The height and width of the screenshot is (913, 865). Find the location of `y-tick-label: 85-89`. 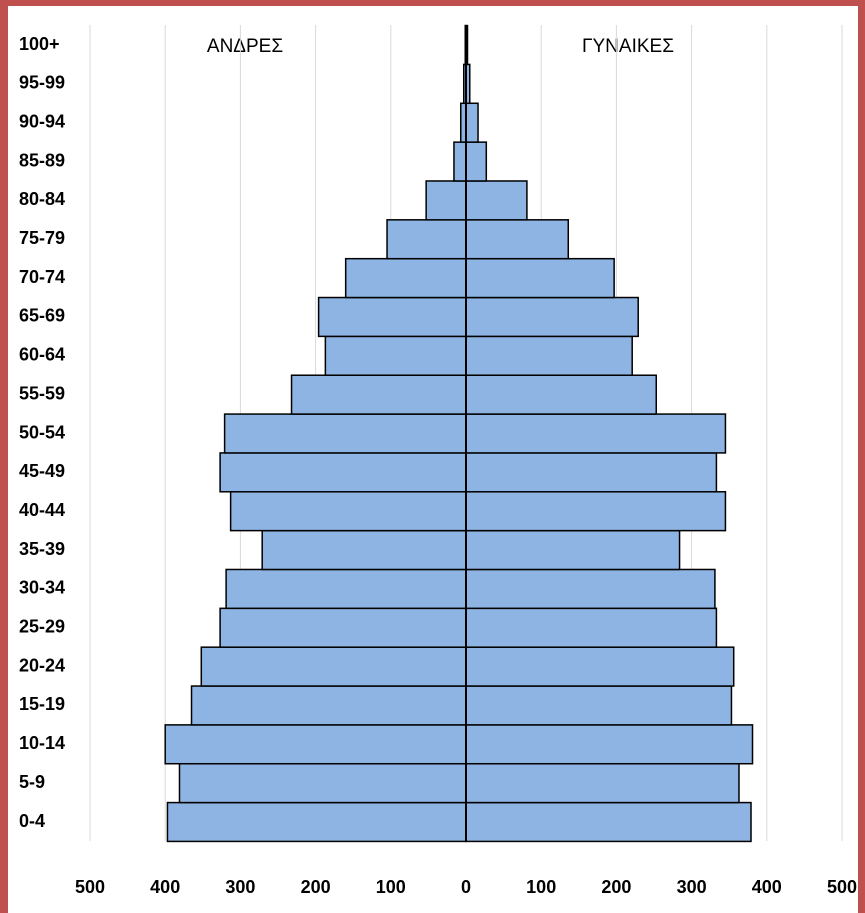

y-tick-label: 85-89 is located at coordinates (42, 160).